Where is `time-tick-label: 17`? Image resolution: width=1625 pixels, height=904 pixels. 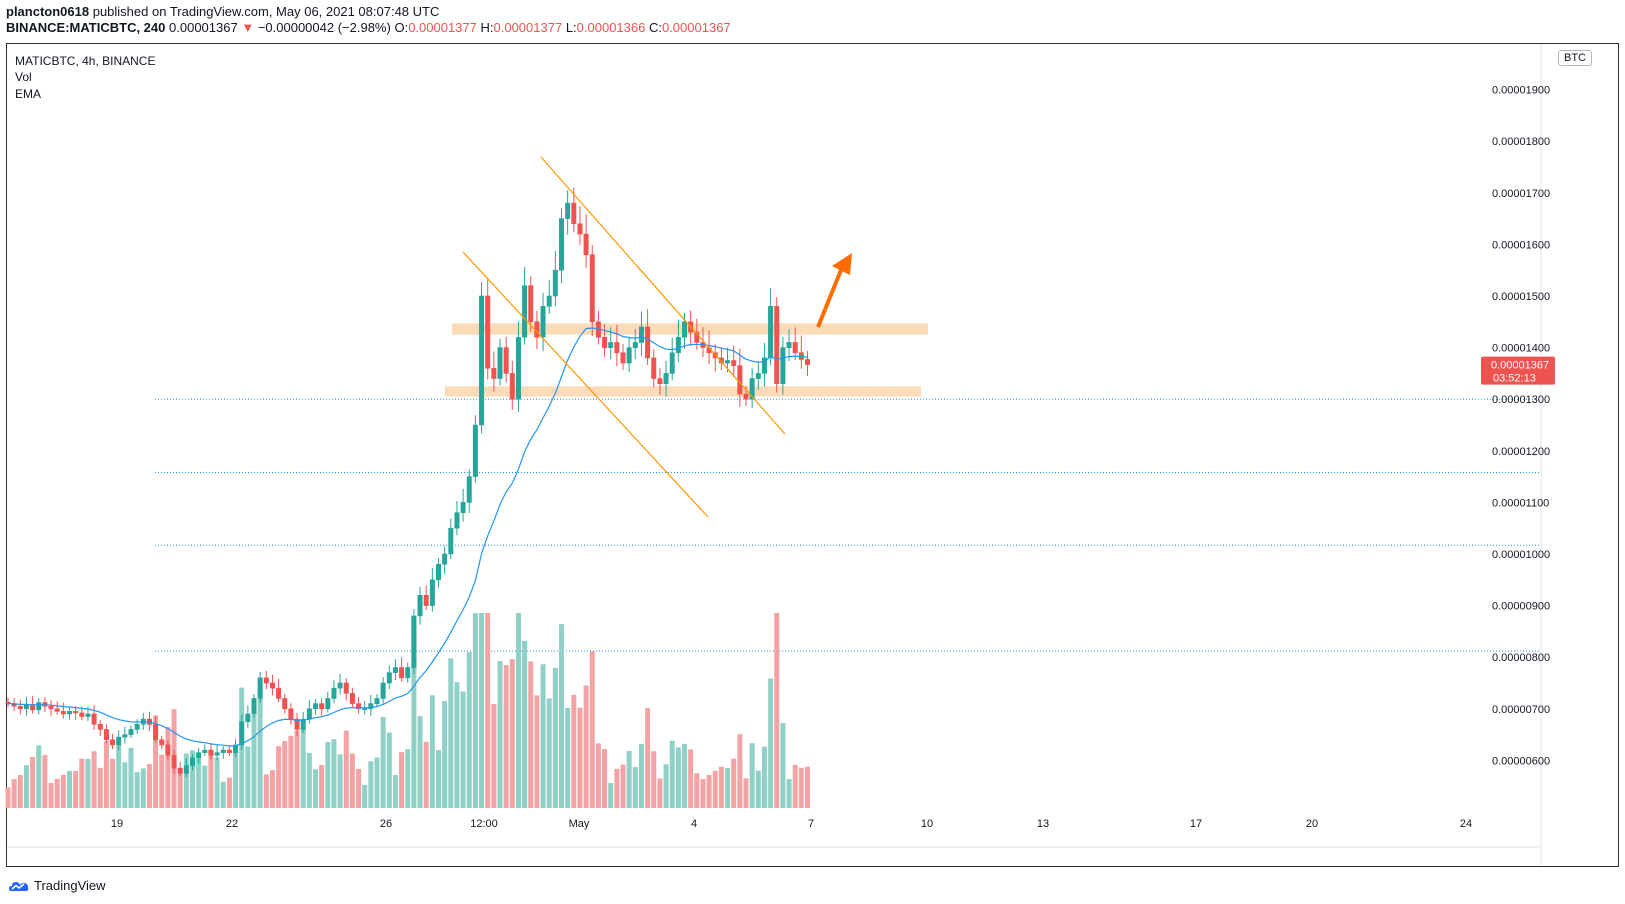
time-tick-label: 17 is located at coordinates (1196, 824).